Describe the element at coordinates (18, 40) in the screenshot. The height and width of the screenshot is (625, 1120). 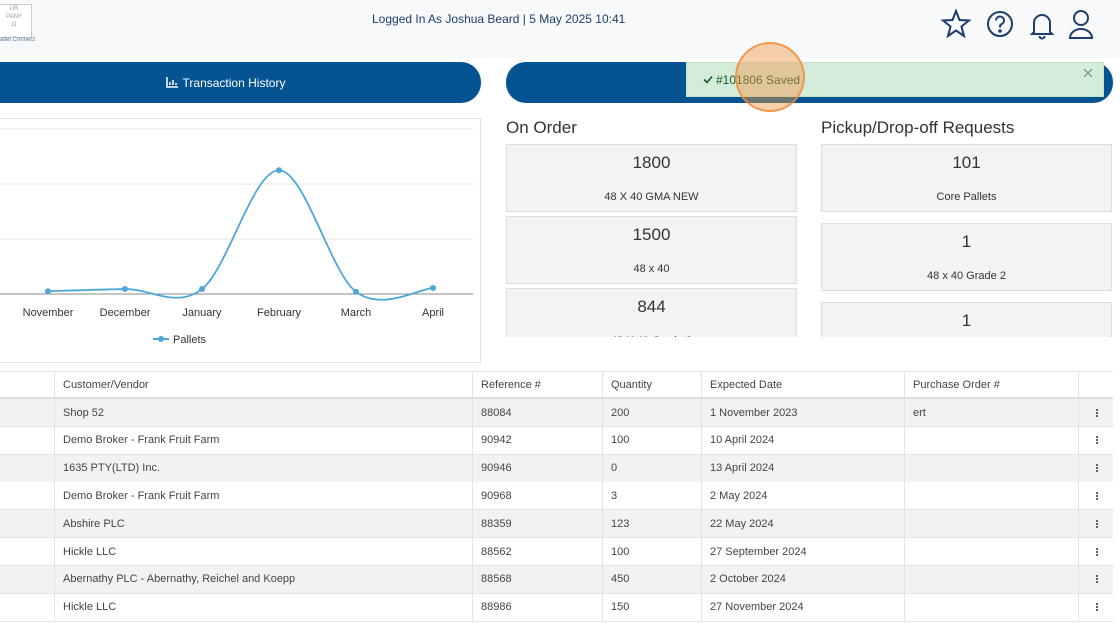
I see `logo-caption: allet Connect` at that location.